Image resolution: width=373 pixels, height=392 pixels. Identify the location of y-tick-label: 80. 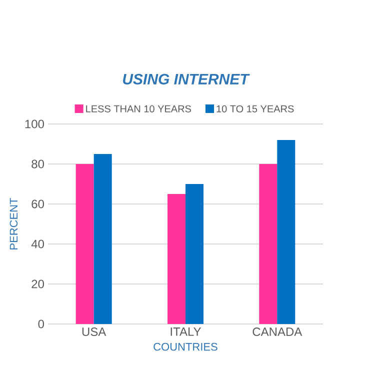
(38, 164).